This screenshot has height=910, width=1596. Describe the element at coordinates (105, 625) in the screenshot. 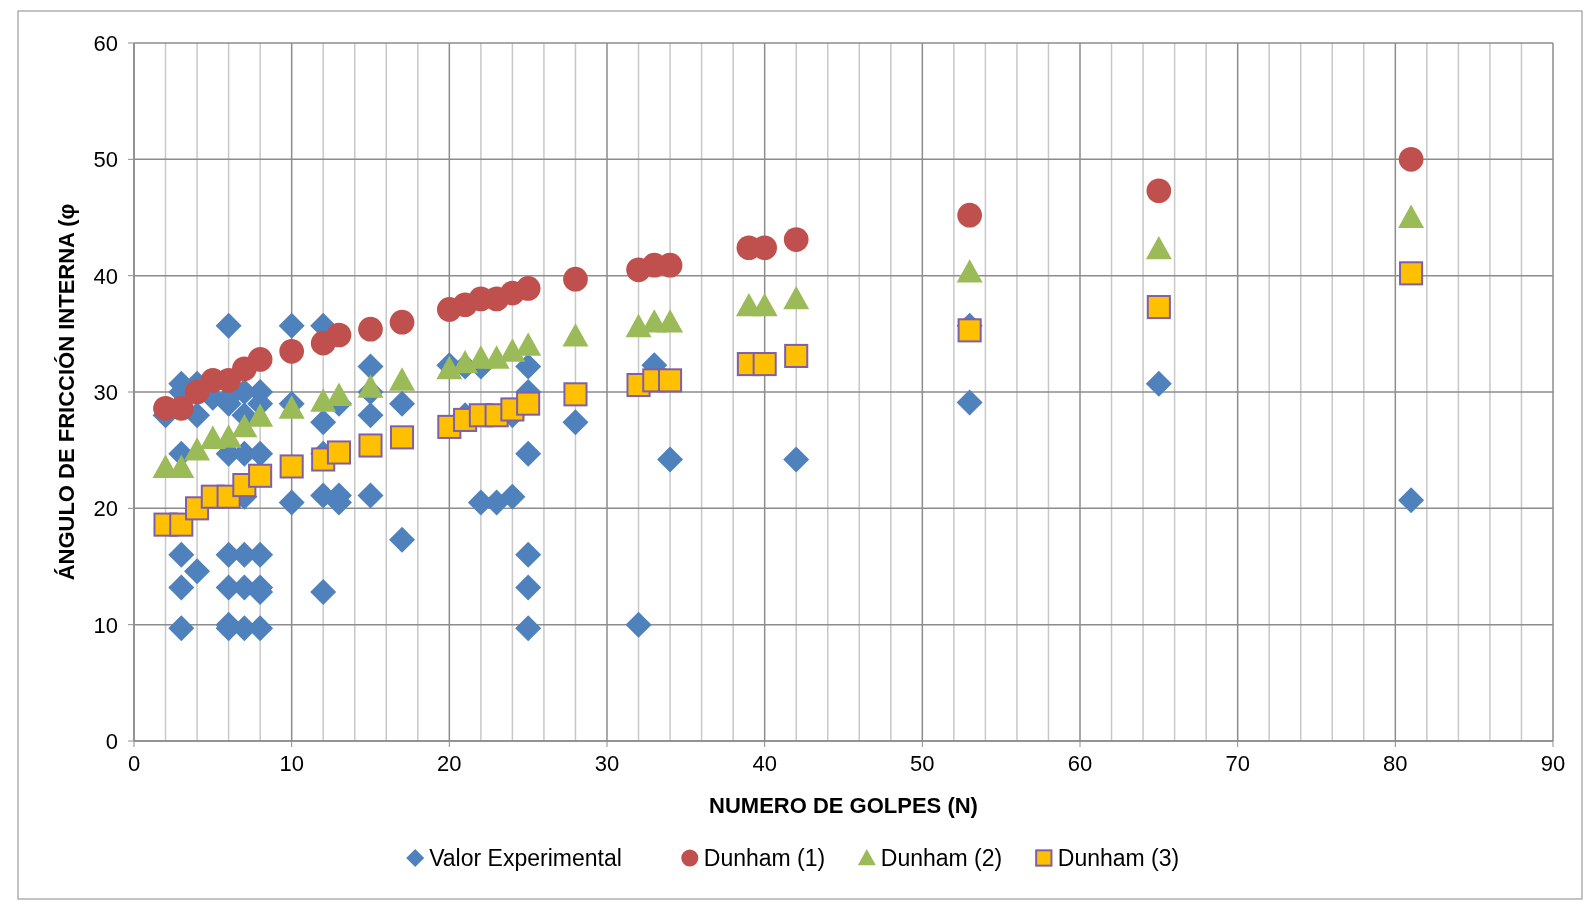

I see `y-tick-label: 10` at that location.